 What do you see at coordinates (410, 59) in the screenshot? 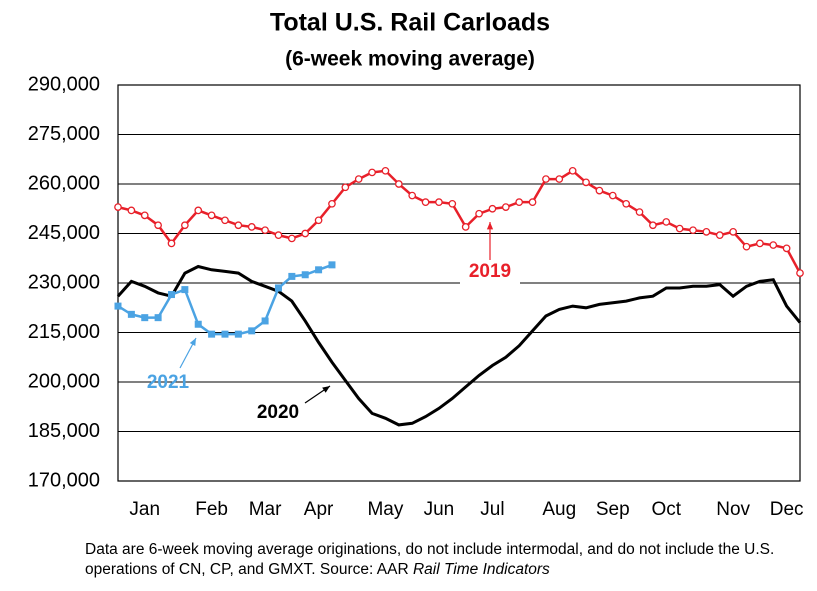
I see `chart-subtitle: (6-week moving average)` at bounding box center [410, 59].